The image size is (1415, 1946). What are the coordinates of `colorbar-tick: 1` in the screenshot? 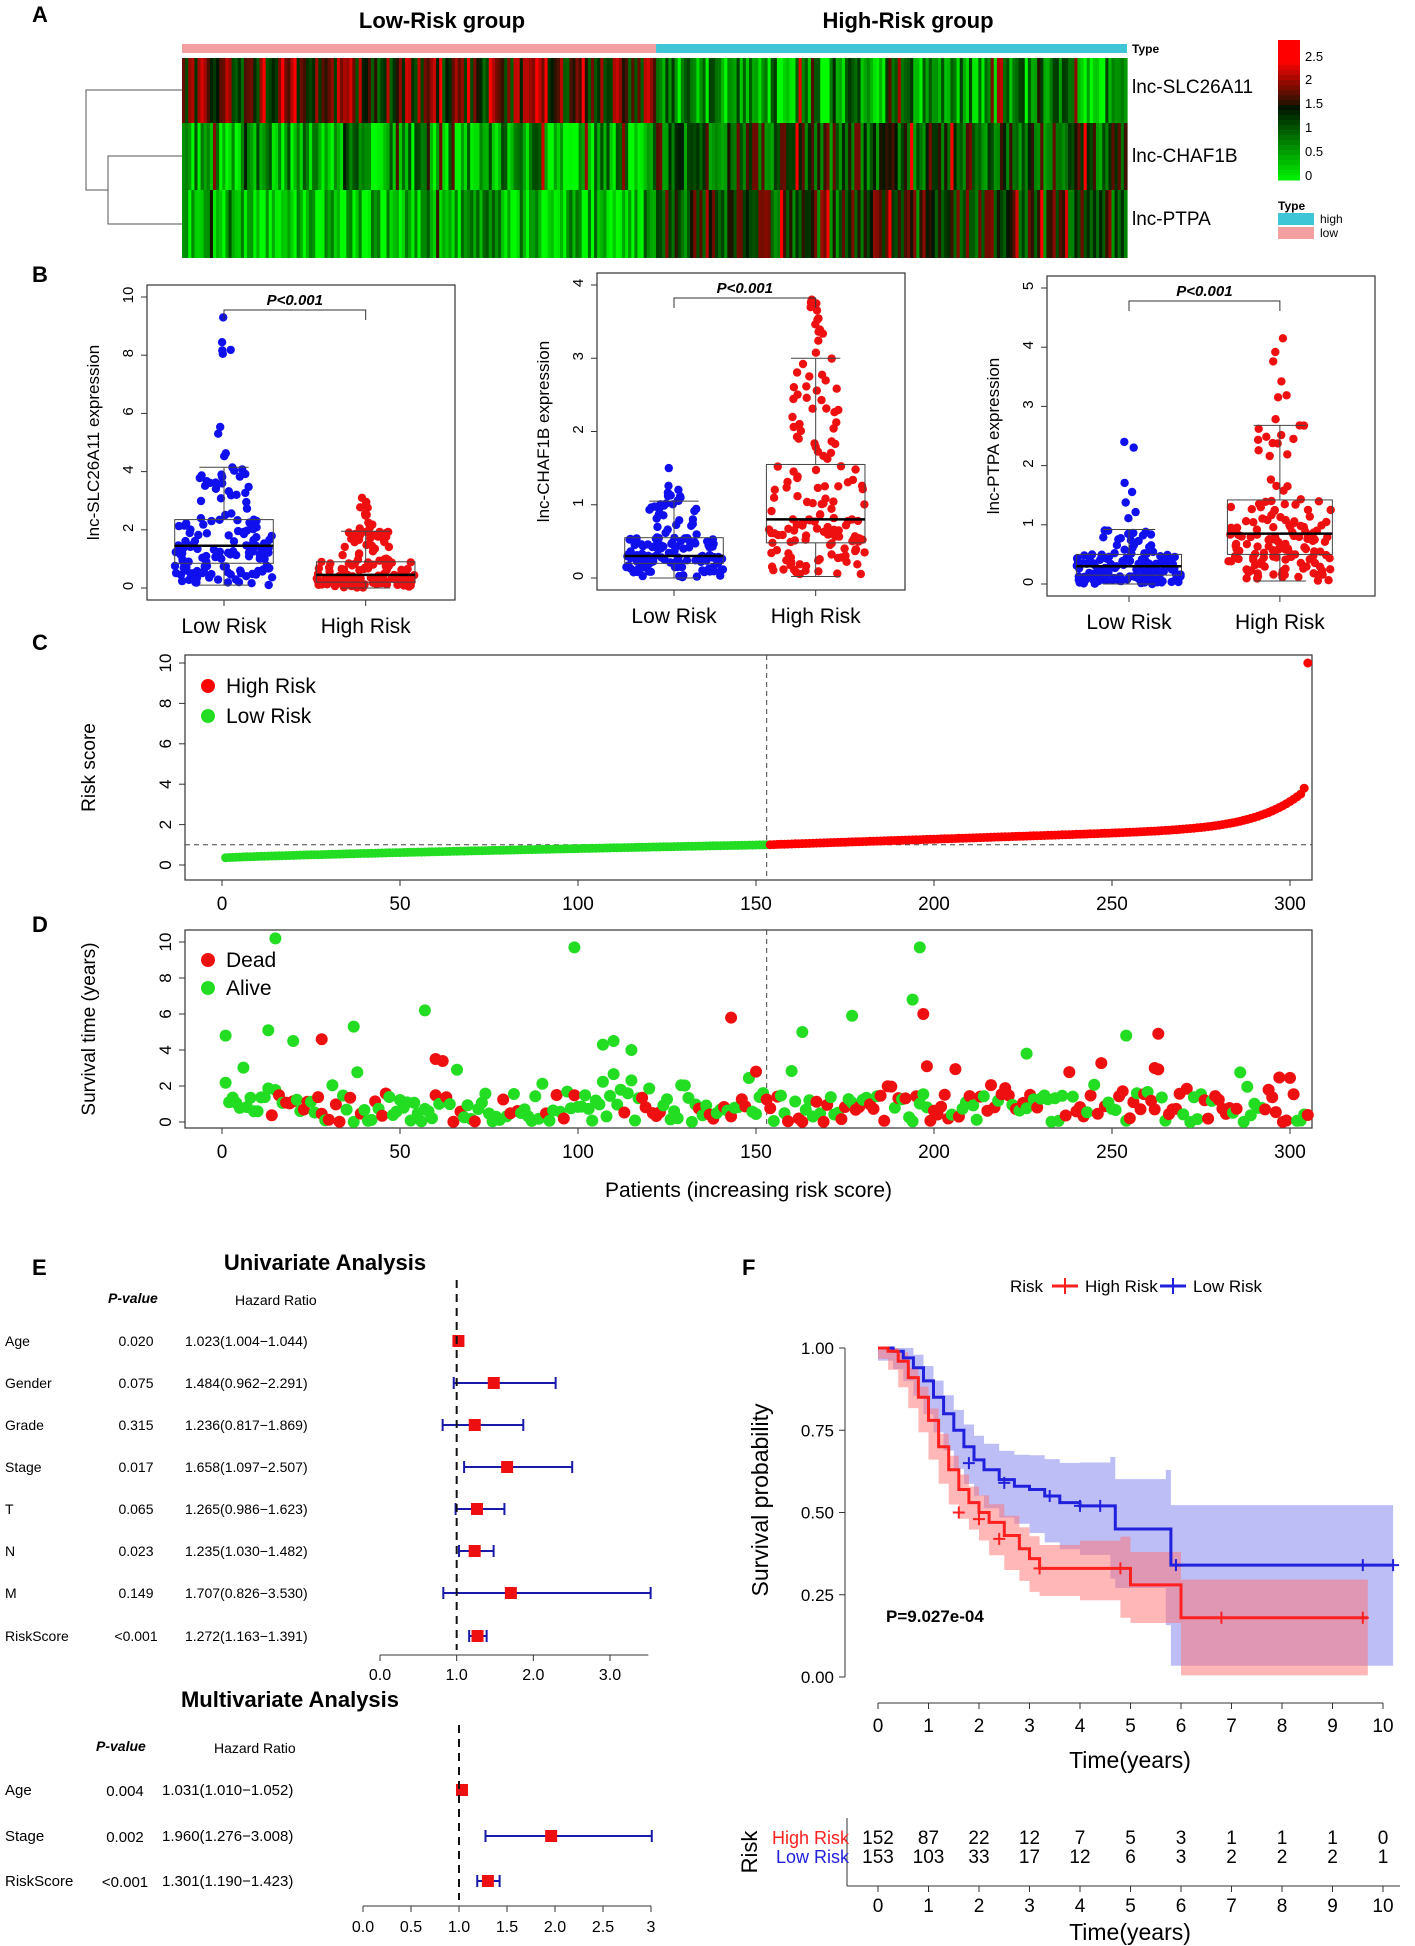 It's located at (1308, 127).